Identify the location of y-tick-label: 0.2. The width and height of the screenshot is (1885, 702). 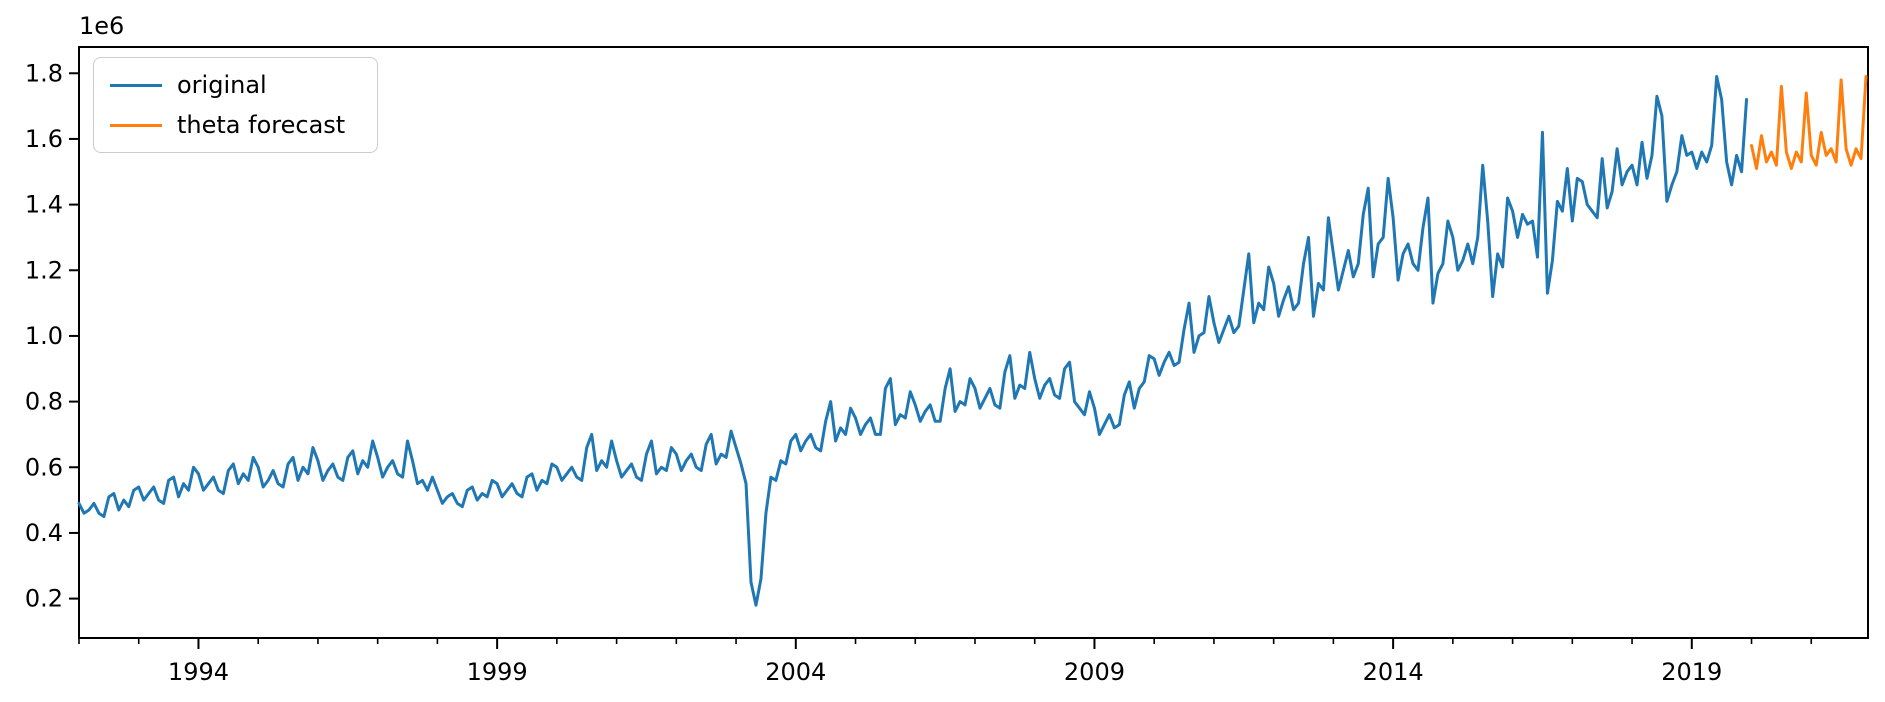
(44, 599).